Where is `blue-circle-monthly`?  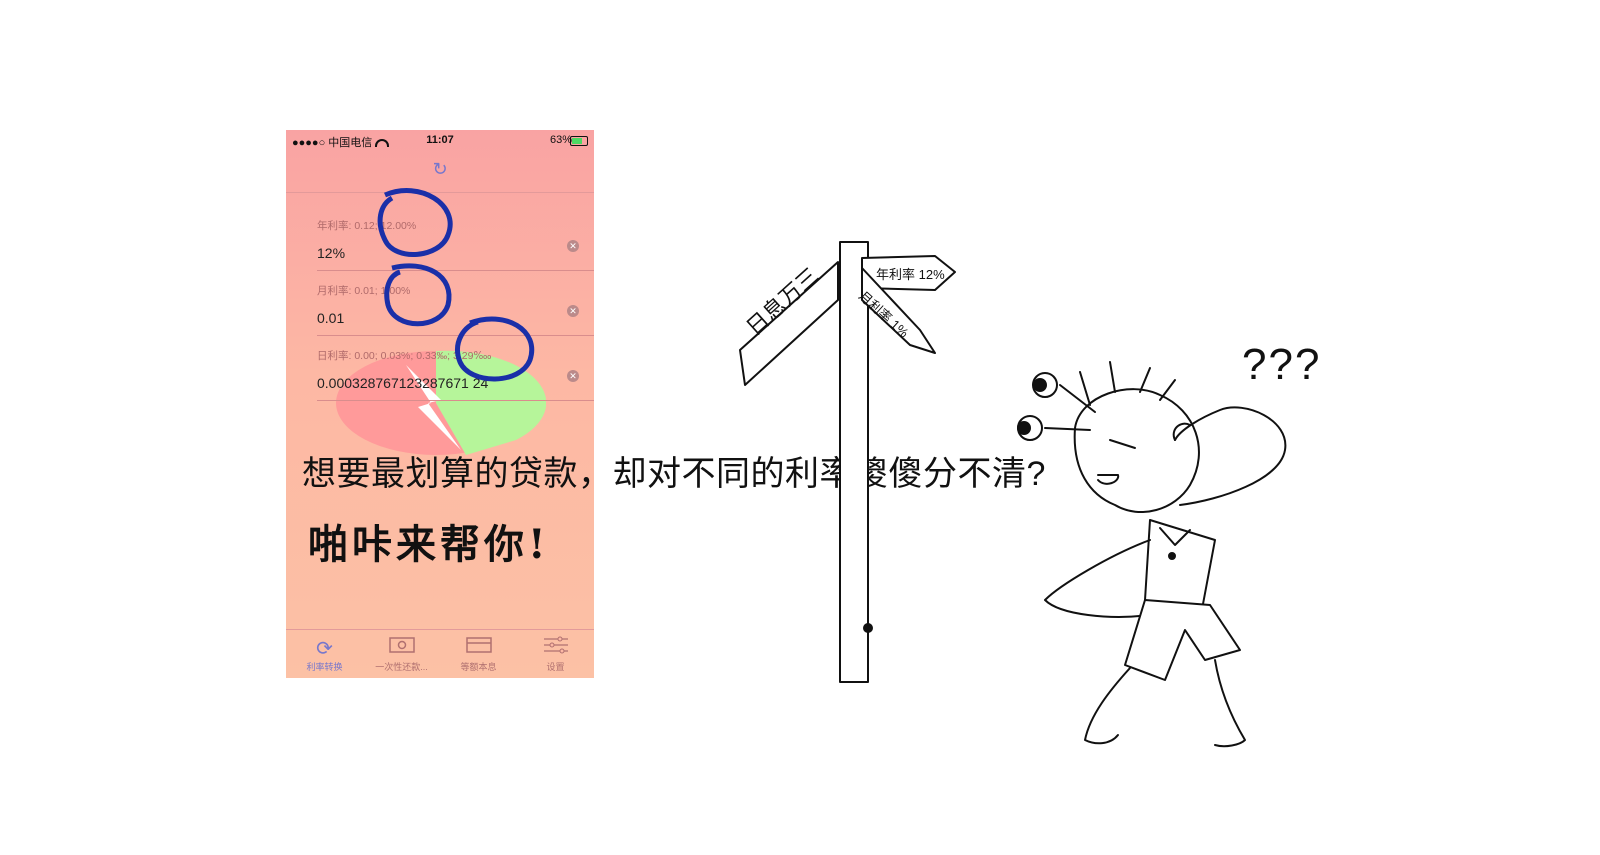
blue-circle-monthly is located at coordinates (418, 295).